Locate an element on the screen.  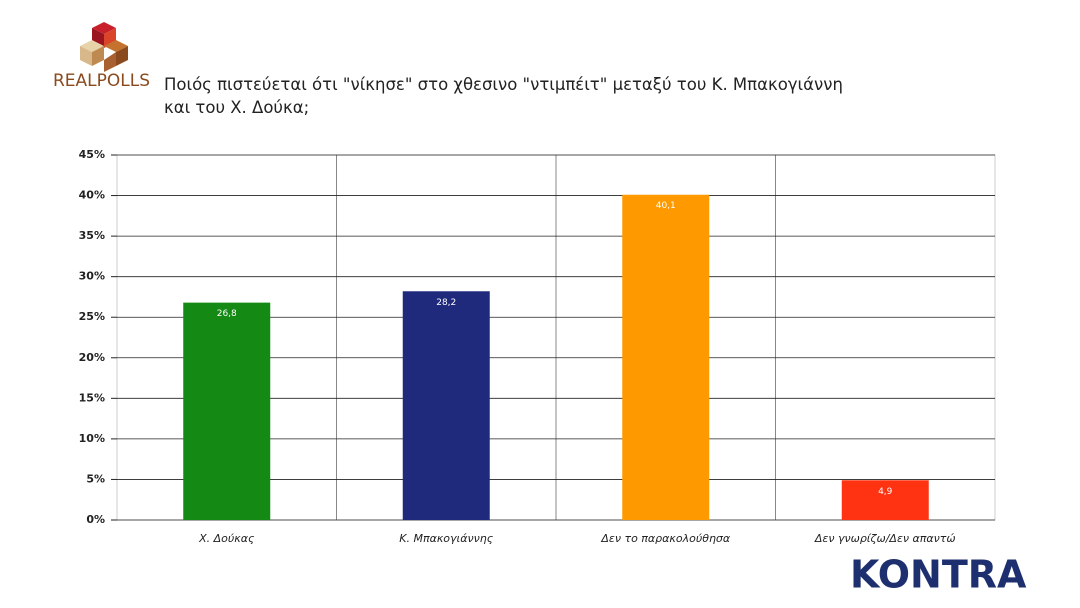
y-tick-label: 40% is located at coordinates (92, 195).